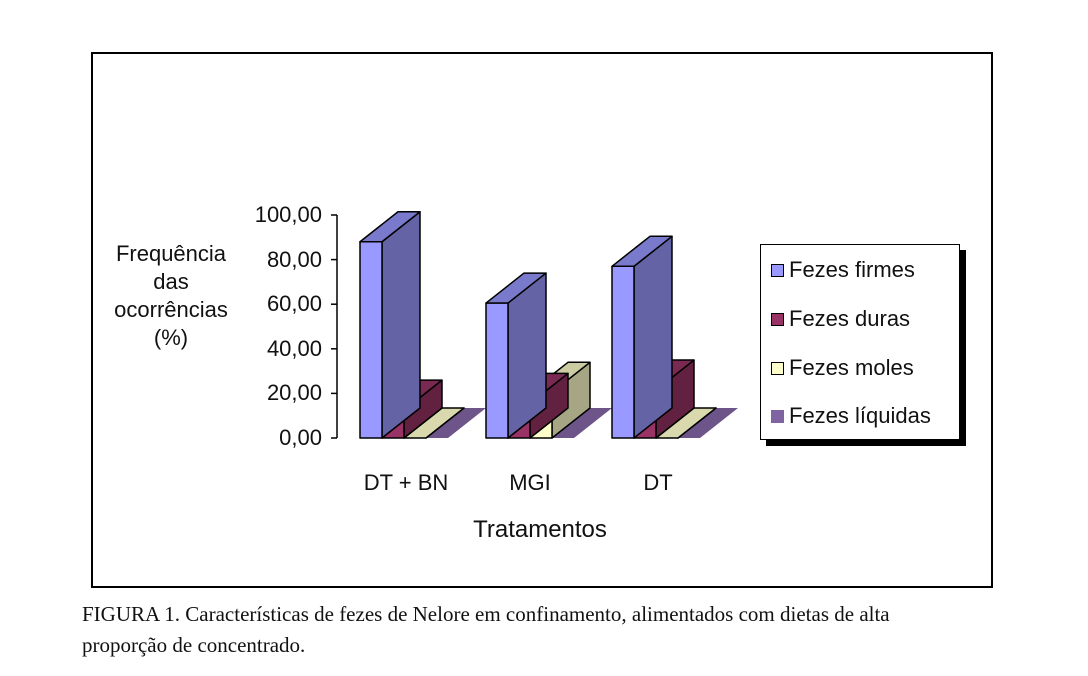 This screenshot has height=676, width=1088. I want to click on caption-line: proporção de concentrado., so click(194, 645).